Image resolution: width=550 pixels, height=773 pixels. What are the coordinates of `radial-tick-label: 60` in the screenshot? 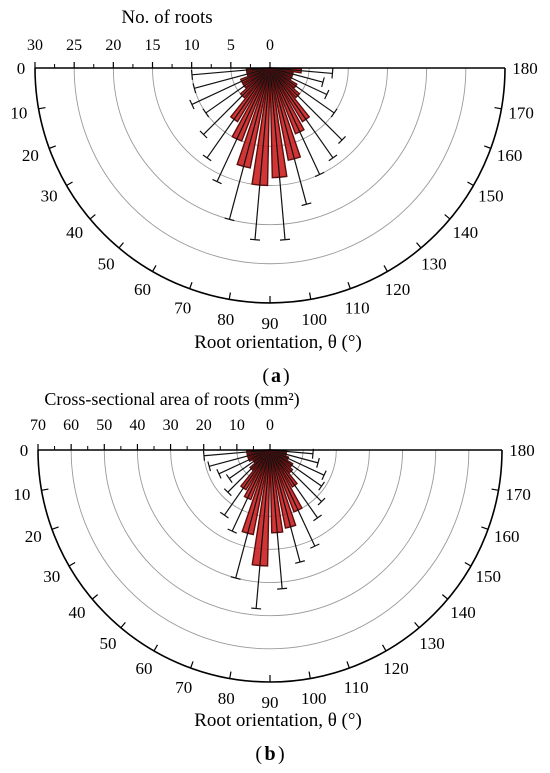 It's located at (71, 425).